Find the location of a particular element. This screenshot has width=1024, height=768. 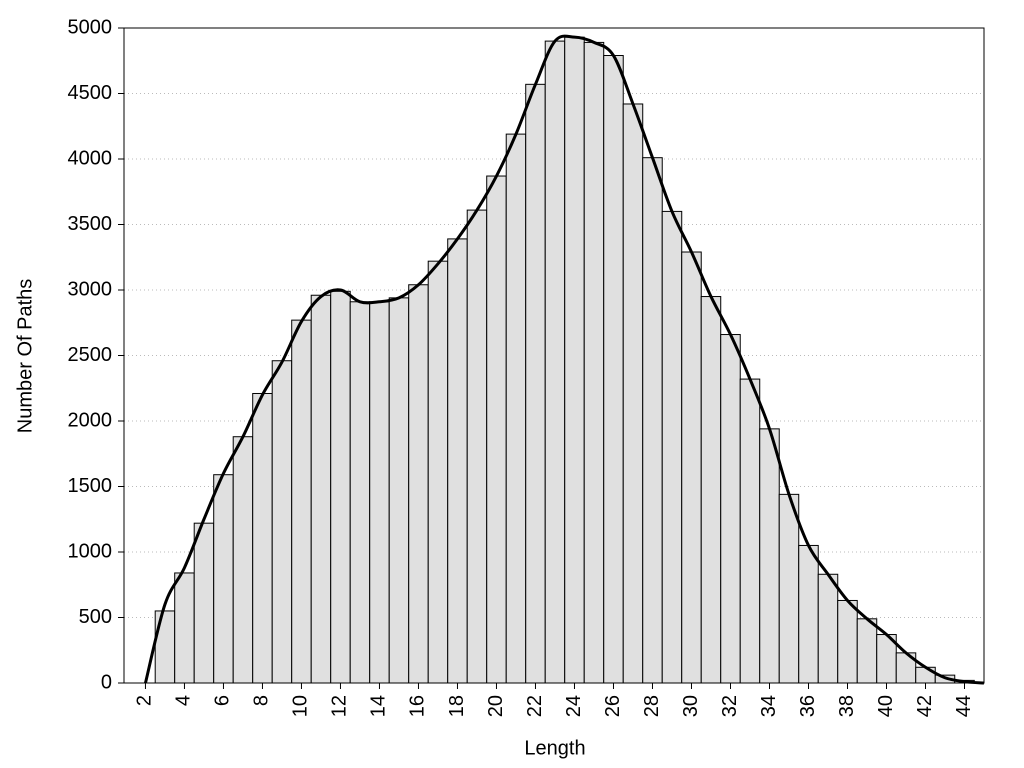

x-tick-label: 6 is located at coordinates (223, 700).